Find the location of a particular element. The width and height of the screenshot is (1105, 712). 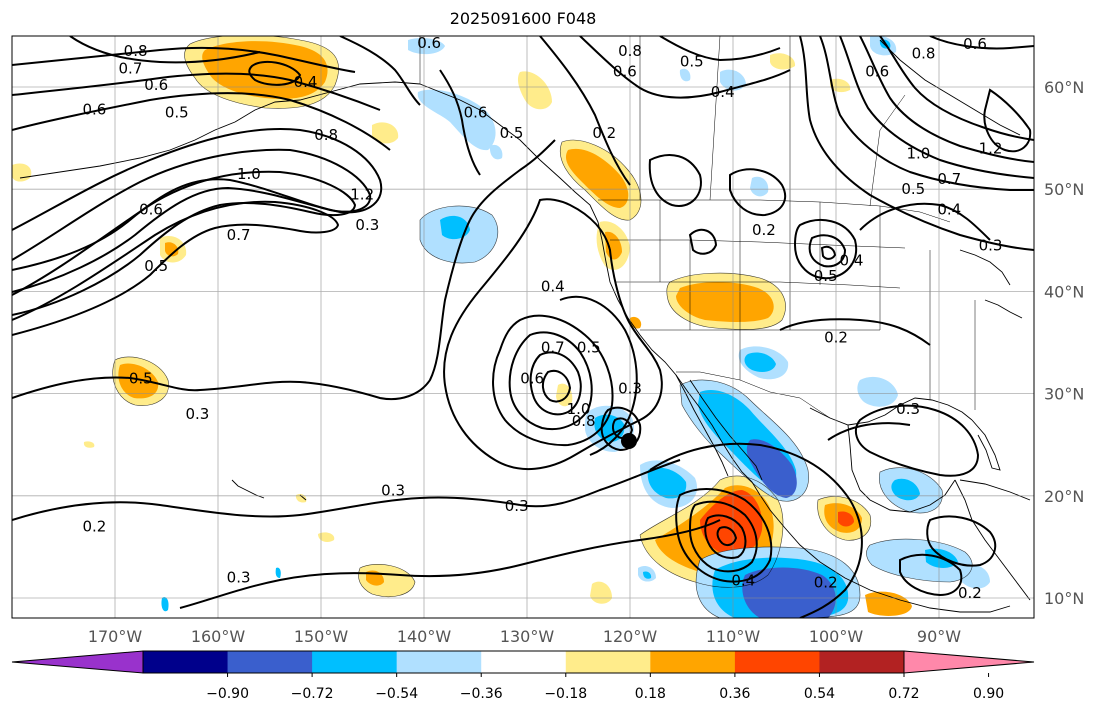

longitude-label: 90°W is located at coordinates (939, 636).